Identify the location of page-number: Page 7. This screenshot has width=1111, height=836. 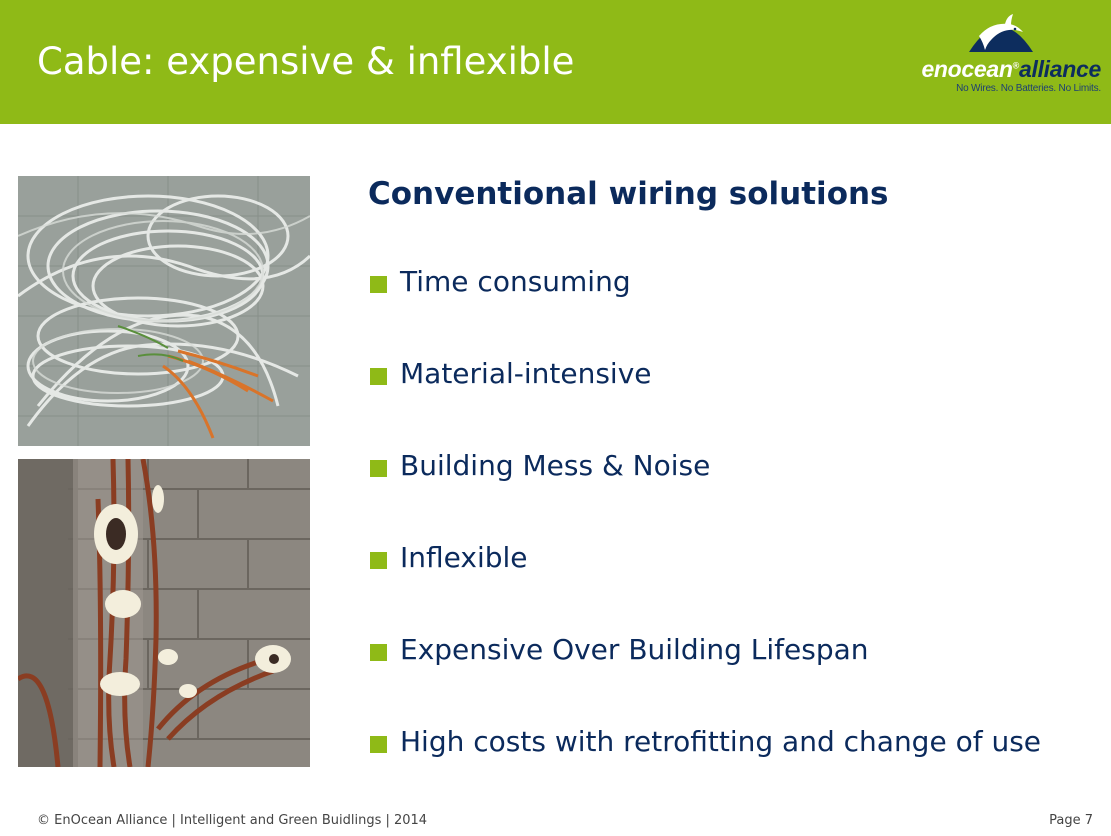
(1071, 820).